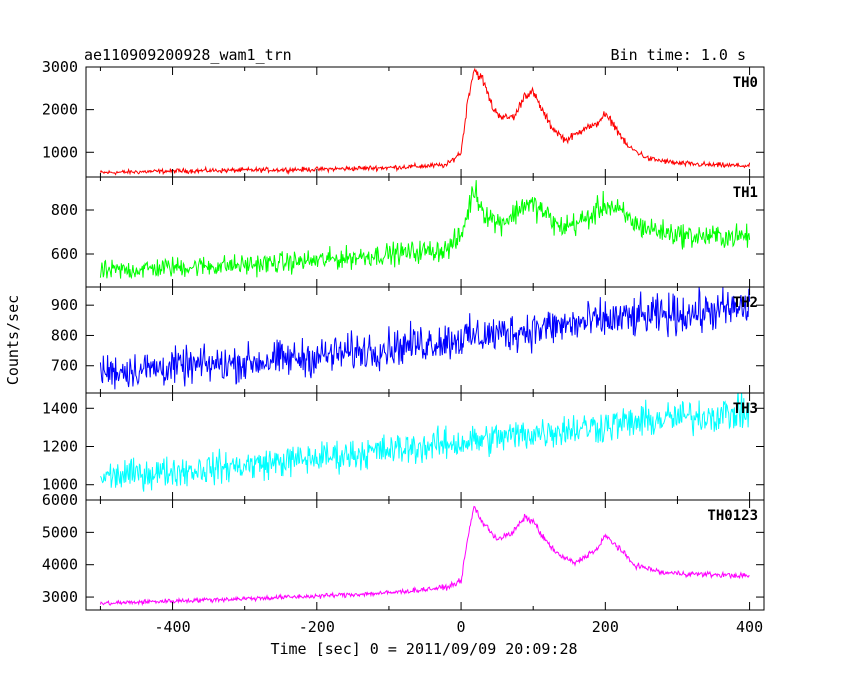 The height and width of the screenshot is (680, 850). Describe the element at coordinates (678, 55) in the screenshot. I see `bin-time-label: Bin time: 1.0 s` at that location.